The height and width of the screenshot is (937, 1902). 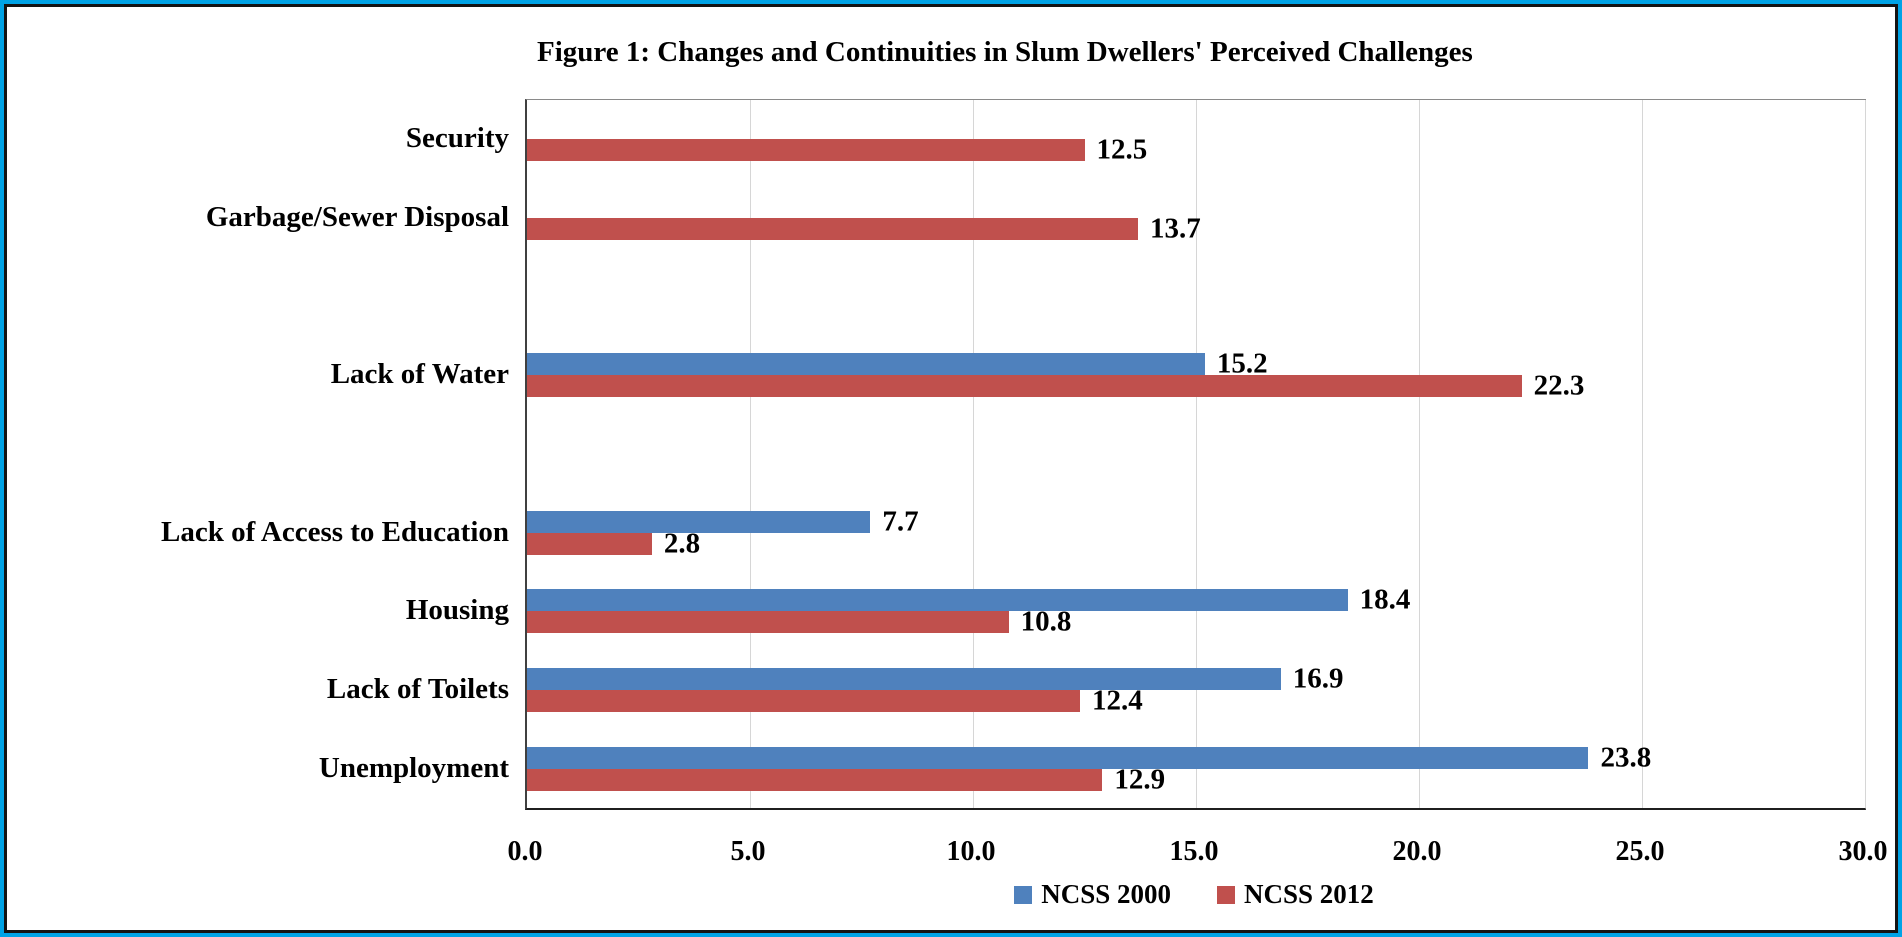 What do you see at coordinates (413, 767) in the screenshot?
I see `category-label: Unemployment` at bounding box center [413, 767].